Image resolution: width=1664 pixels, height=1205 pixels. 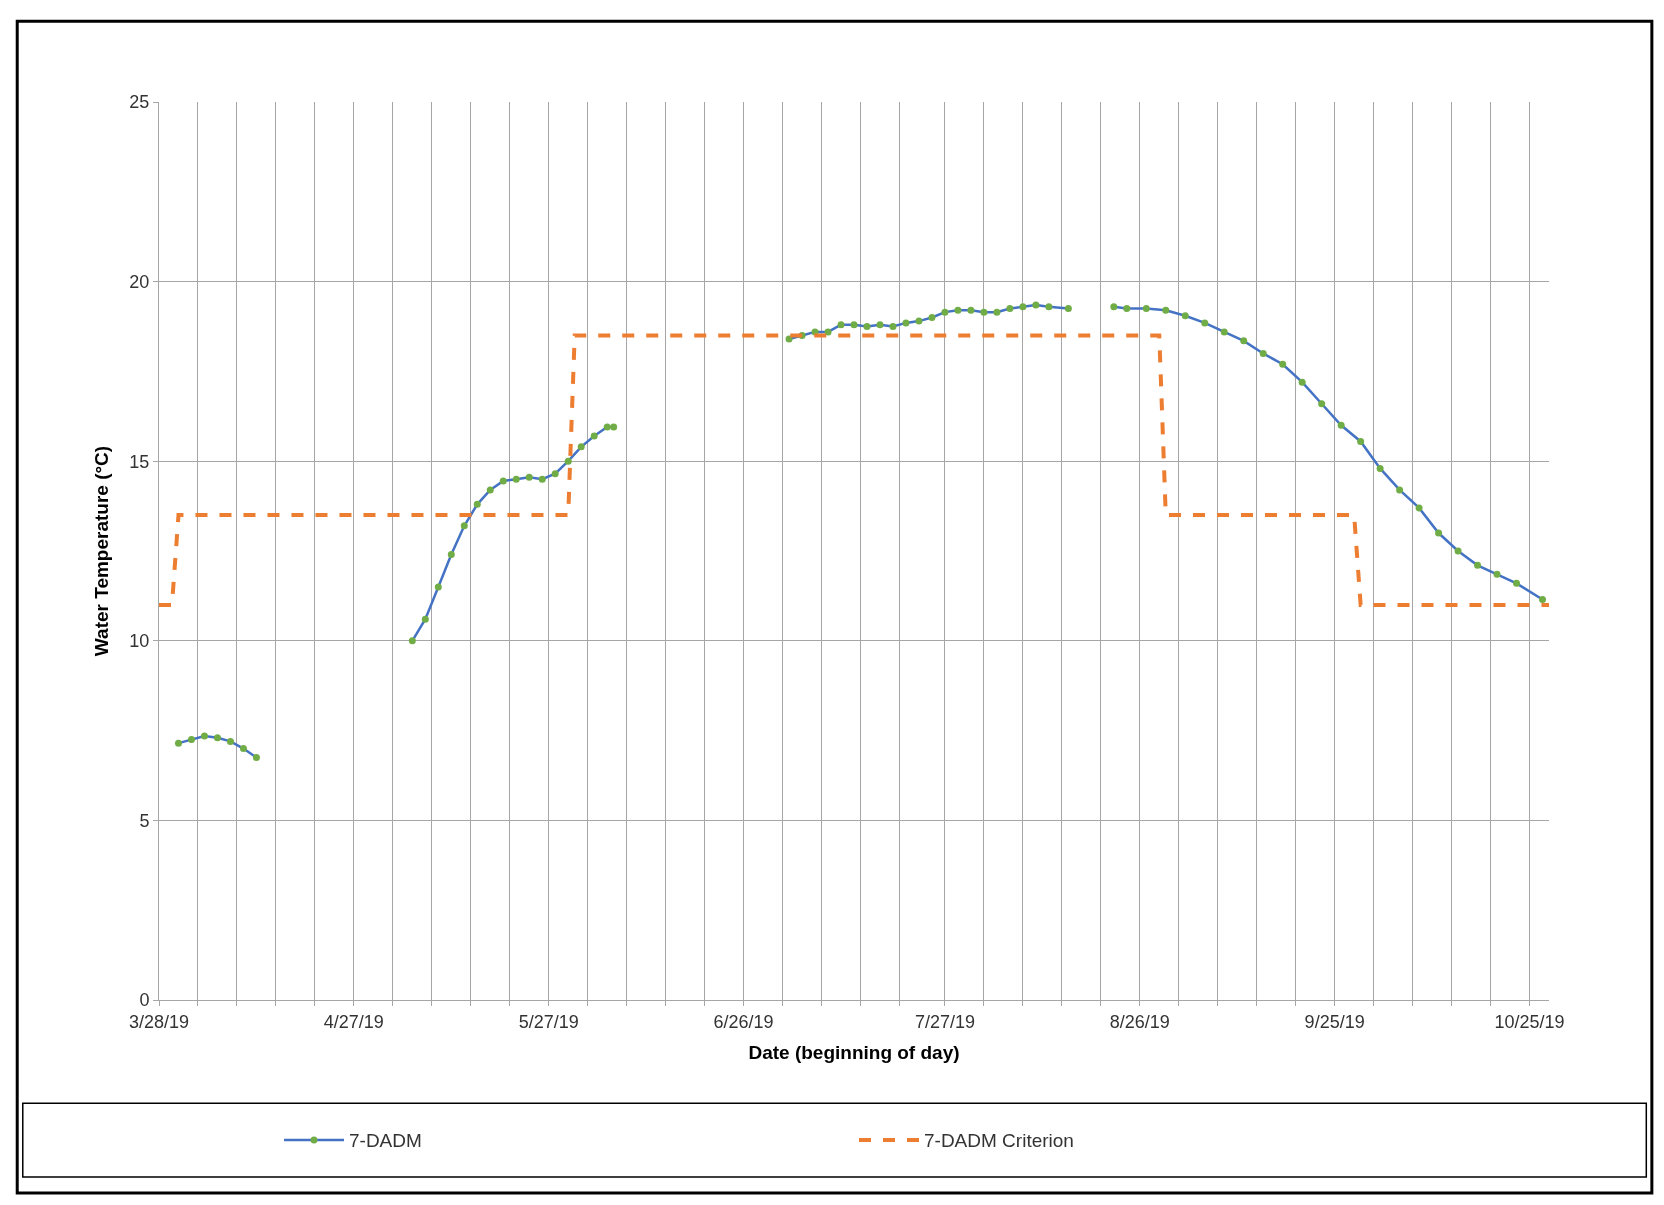 I want to click on x-tick-label: 10/25/19, so click(x=1529, y=1021).